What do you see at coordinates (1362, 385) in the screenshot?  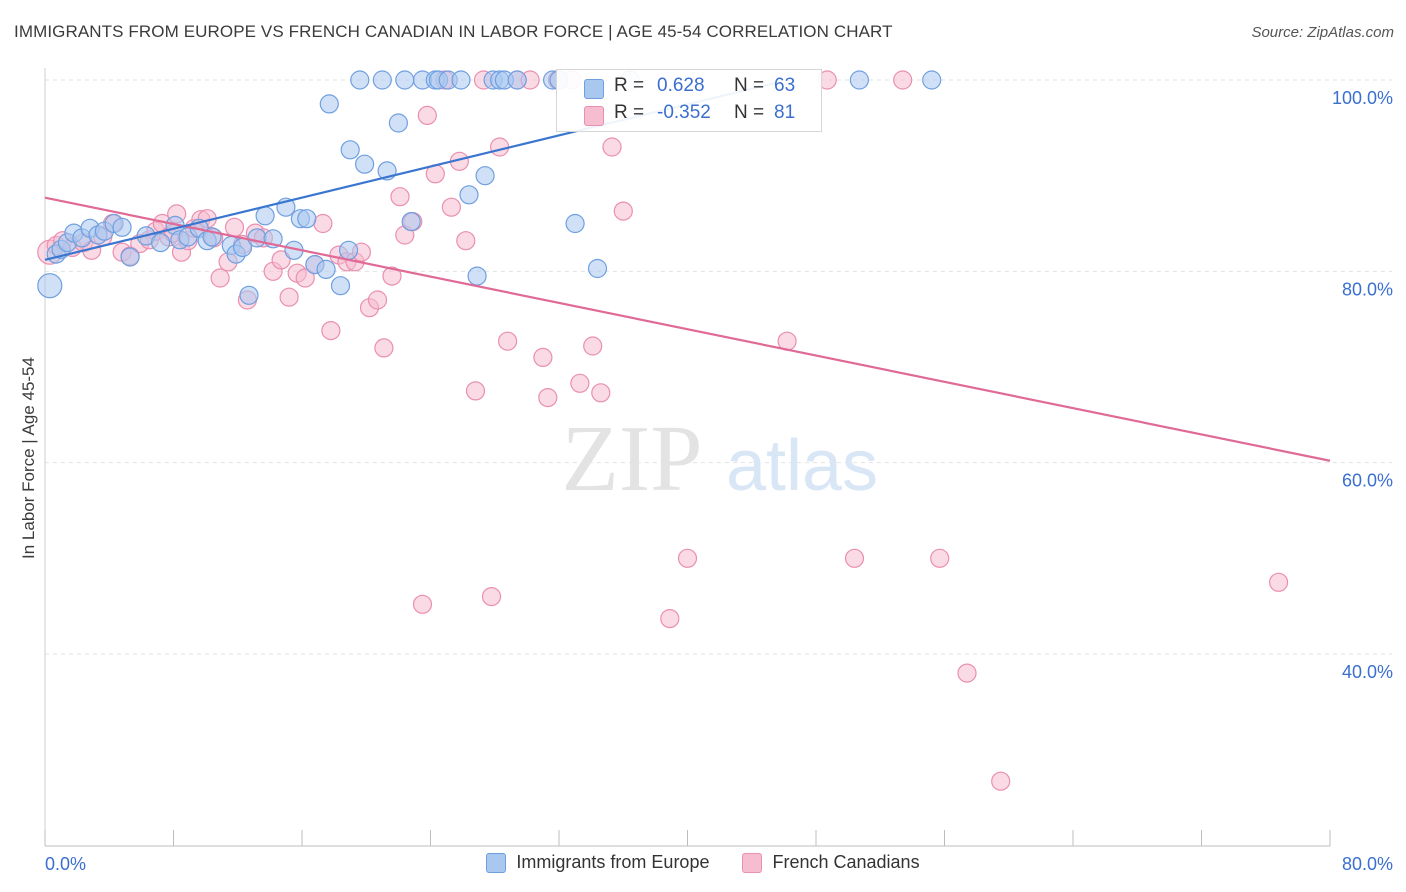 I see `y-tick-labels: 40.0% 60.0% 80.0% 100.0%` at bounding box center [1362, 385].